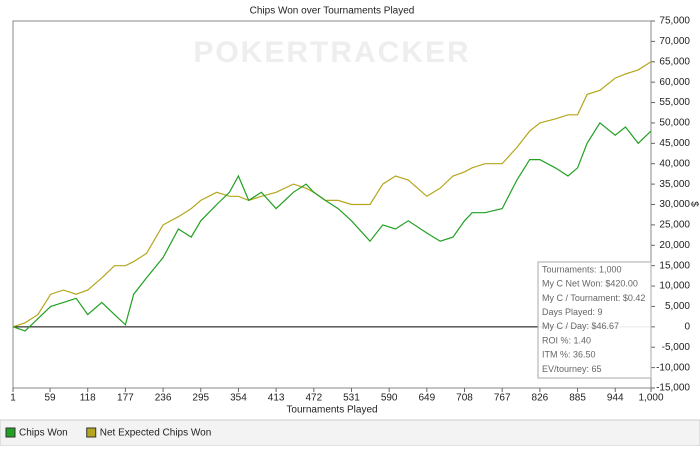 The height and width of the screenshot is (451, 700). What do you see at coordinates (156, 433) in the screenshot?
I see `legend-label: Net Expected Chips Won` at bounding box center [156, 433].